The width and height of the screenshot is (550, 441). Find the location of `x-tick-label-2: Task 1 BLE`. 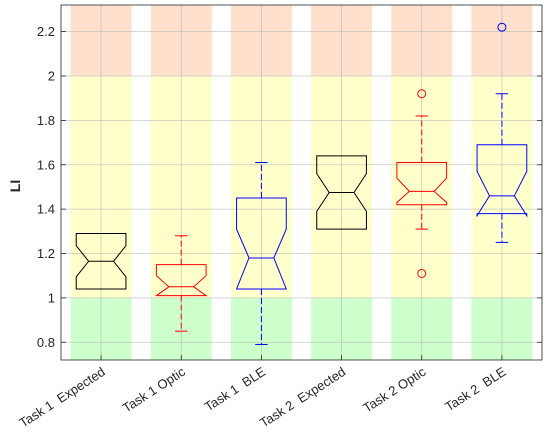

x-tick-label-2: Task 1 BLE is located at coordinates (235, 389).